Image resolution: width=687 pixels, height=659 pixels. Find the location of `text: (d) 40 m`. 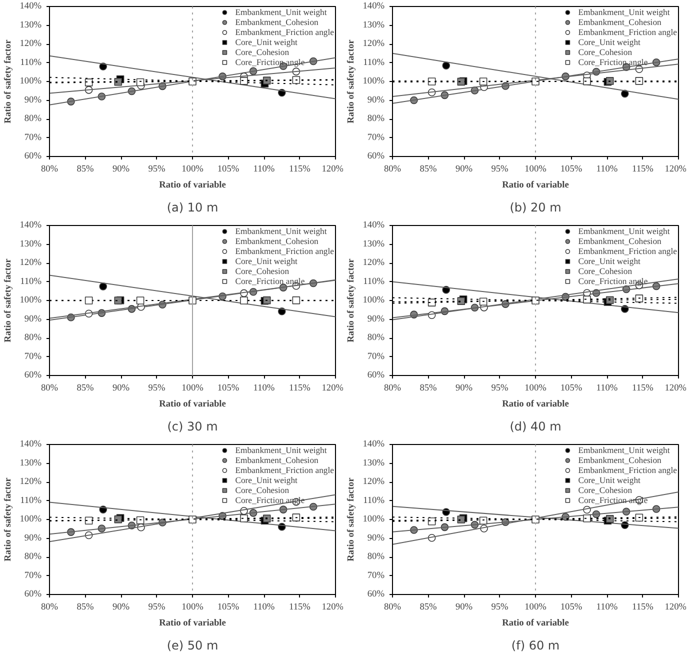

text: (d) 40 m is located at coordinates (536, 427).